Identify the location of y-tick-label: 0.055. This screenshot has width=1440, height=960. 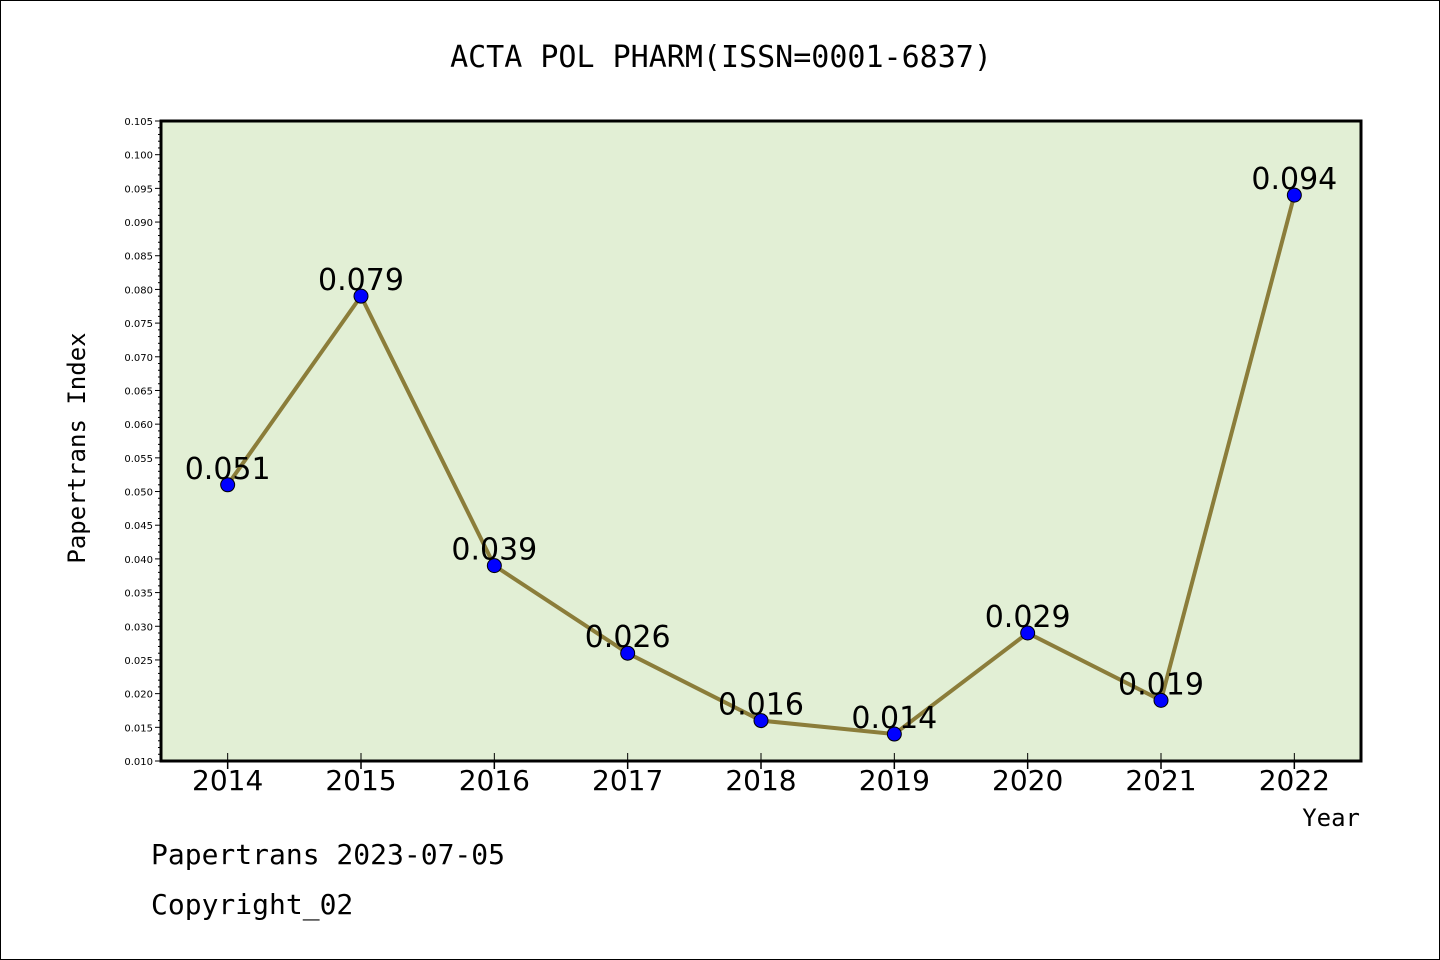
(138, 459).